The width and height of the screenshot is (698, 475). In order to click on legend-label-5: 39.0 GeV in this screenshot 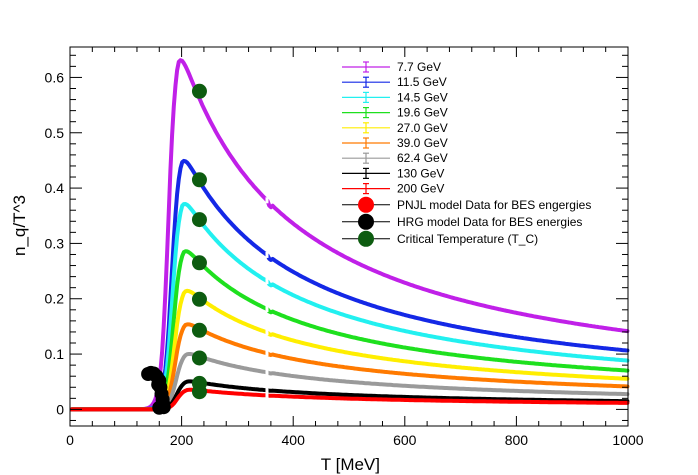, I will do `click(422, 143)`.